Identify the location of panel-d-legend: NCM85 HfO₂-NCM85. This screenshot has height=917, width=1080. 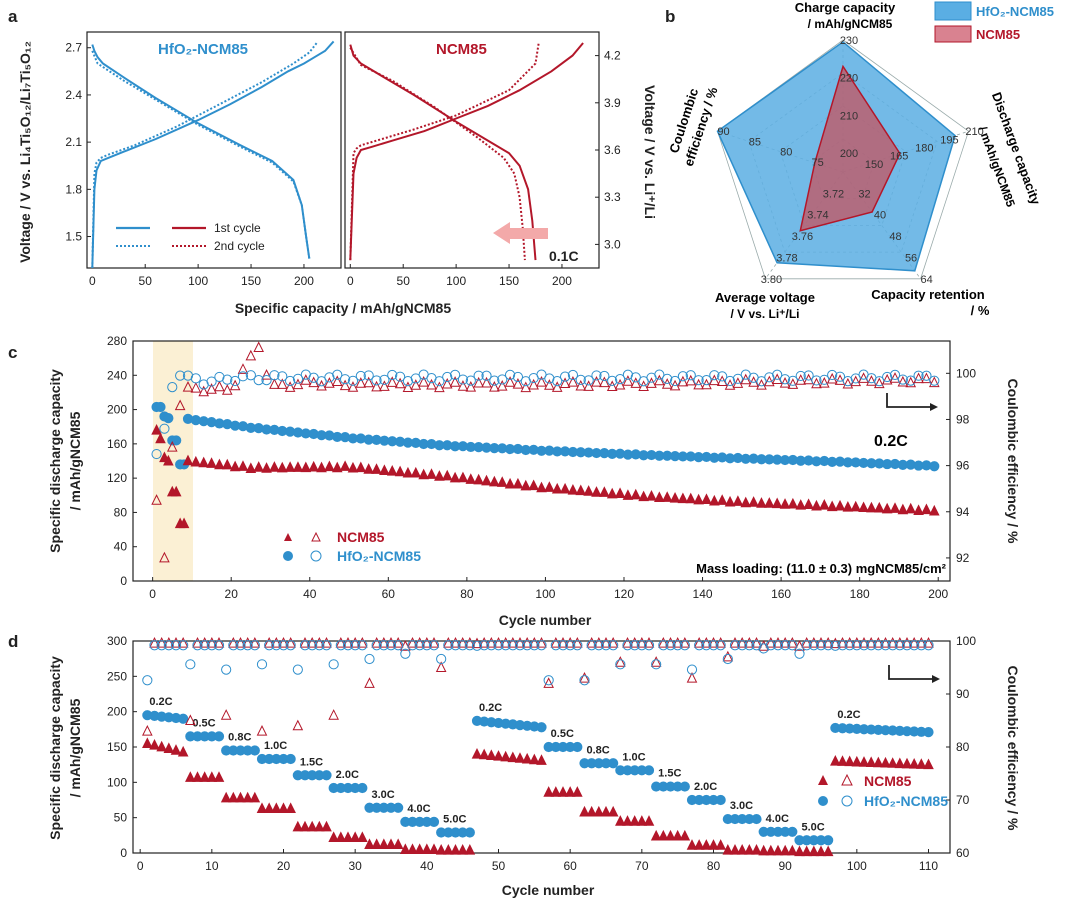
(883, 791).